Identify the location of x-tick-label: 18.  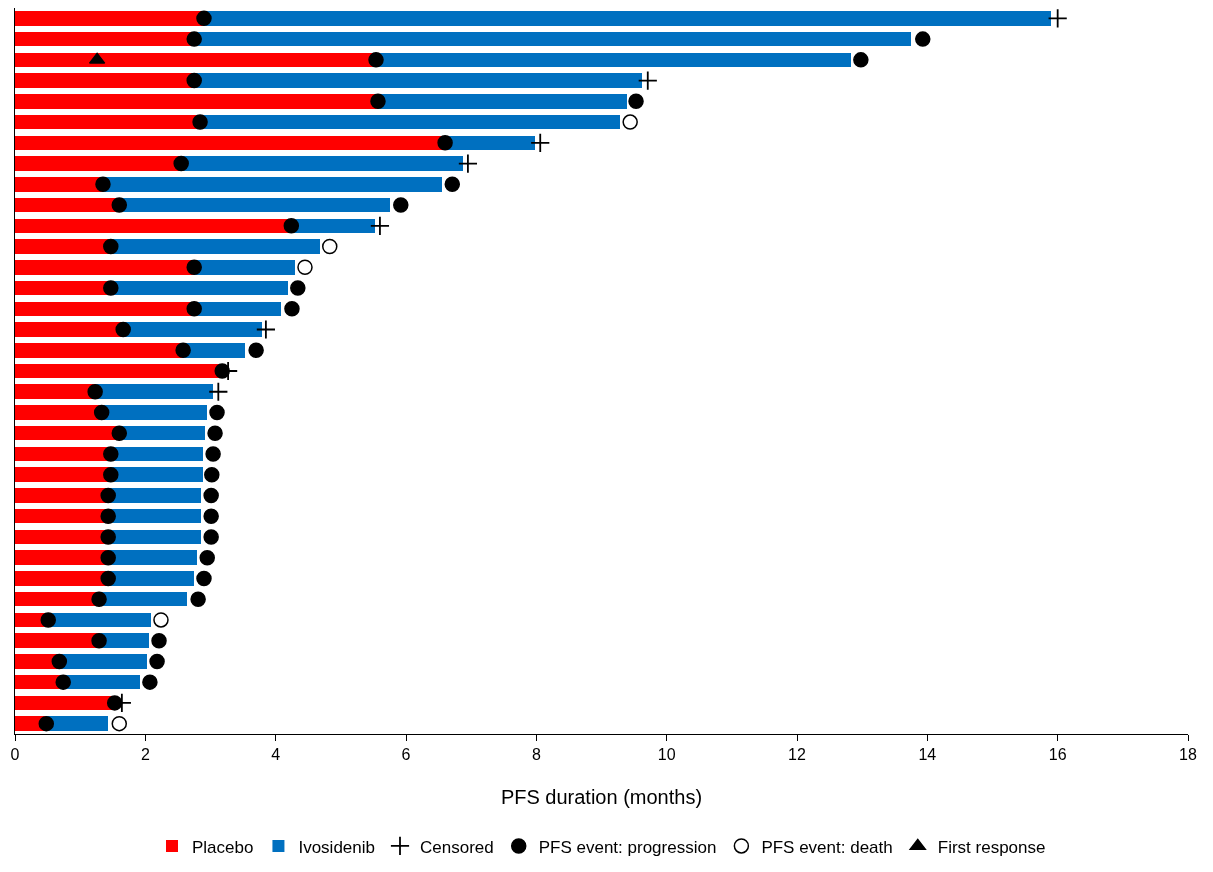
(1188, 755).